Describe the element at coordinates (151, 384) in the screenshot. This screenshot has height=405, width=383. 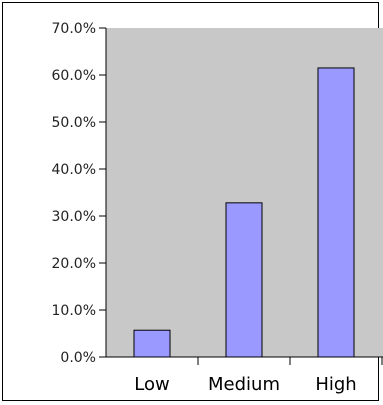
I see `x-tick-label: Low` at that location.